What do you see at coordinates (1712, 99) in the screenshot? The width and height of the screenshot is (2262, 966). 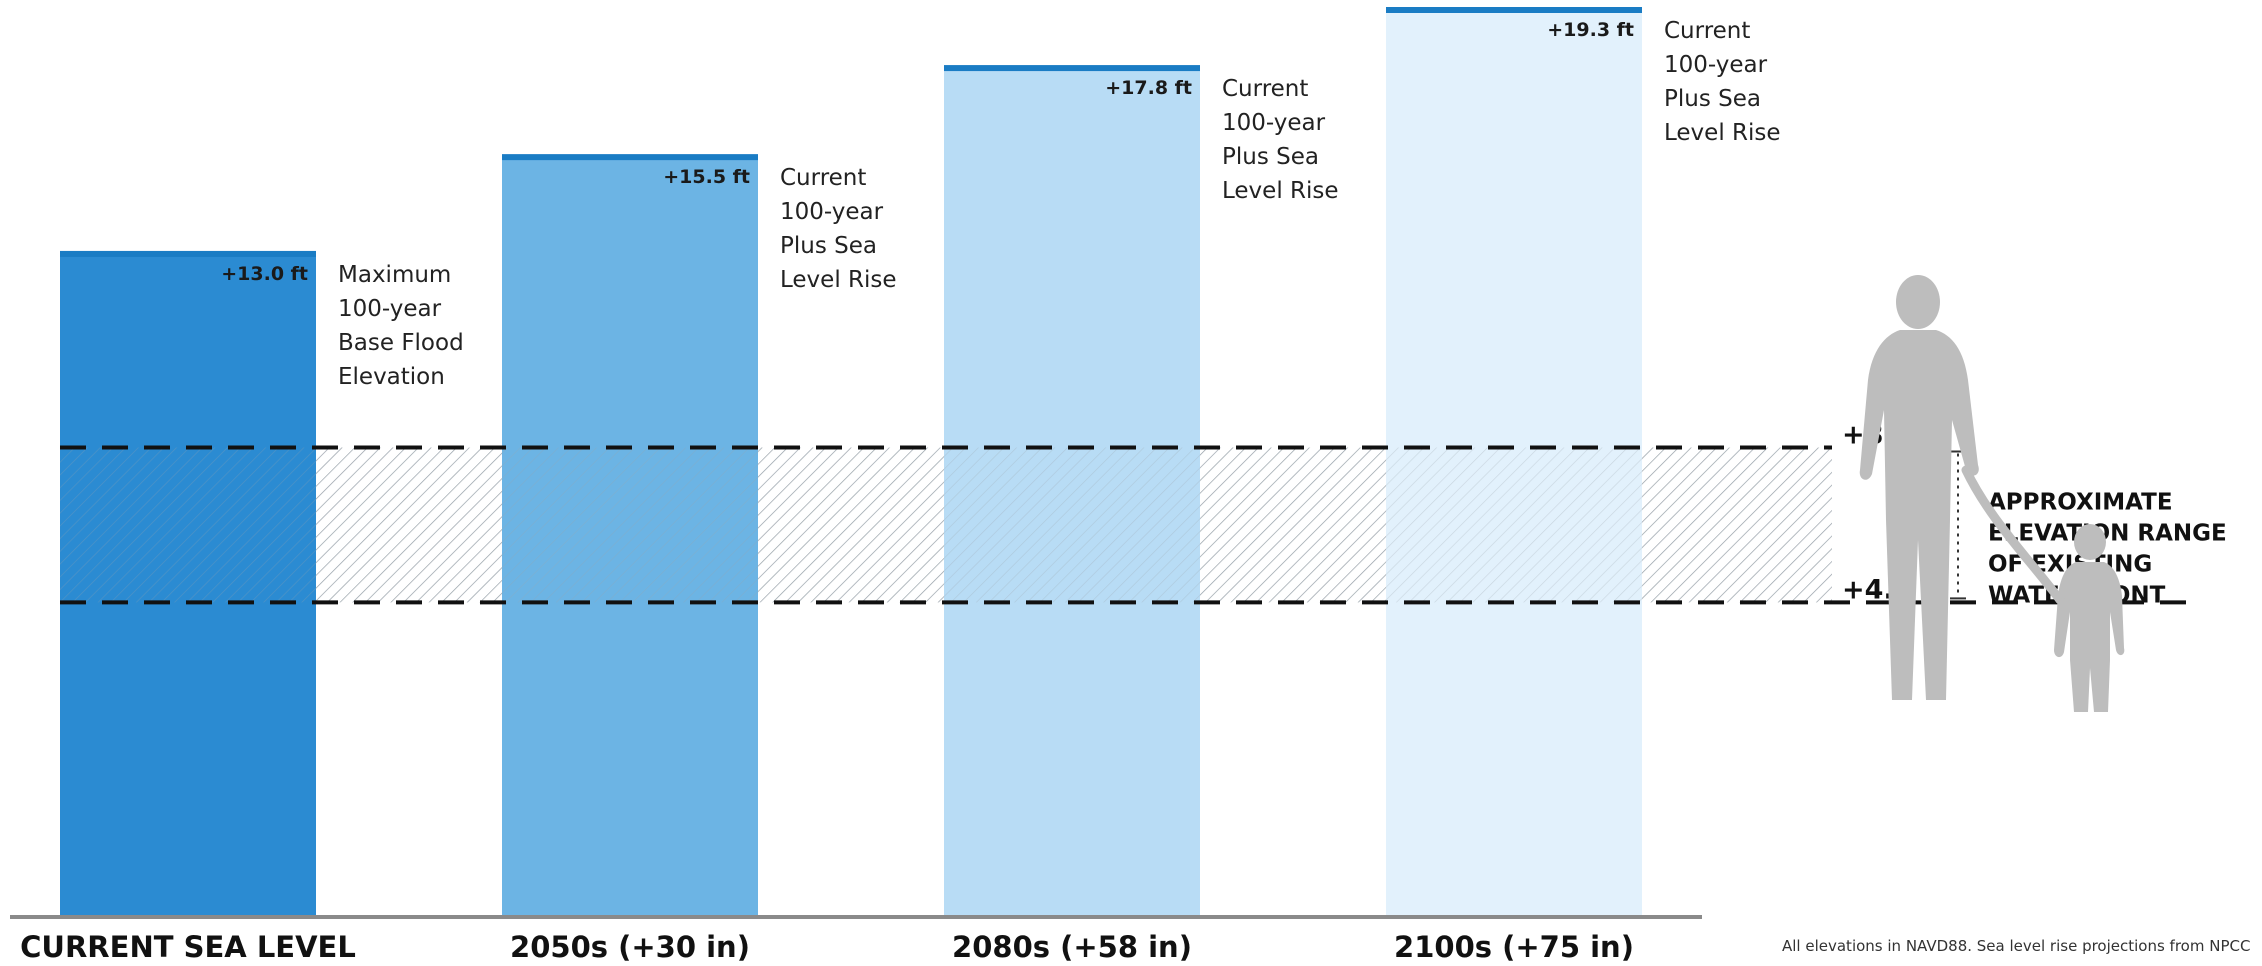 I see `bar-description-4: Plus Sea` at bounding box center [1712, 99].